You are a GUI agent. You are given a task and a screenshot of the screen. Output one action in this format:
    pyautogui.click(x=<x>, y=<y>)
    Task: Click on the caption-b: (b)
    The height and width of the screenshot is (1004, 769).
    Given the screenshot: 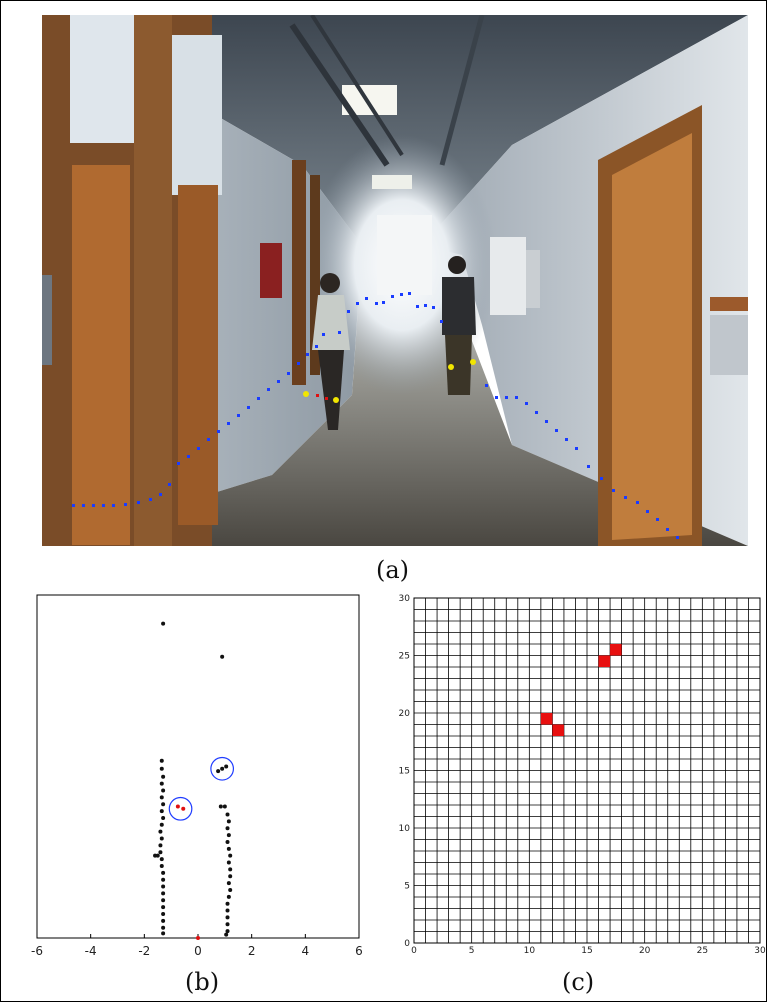 What is the action you would take?
    pyautogui.click(x=202, y=982)
    